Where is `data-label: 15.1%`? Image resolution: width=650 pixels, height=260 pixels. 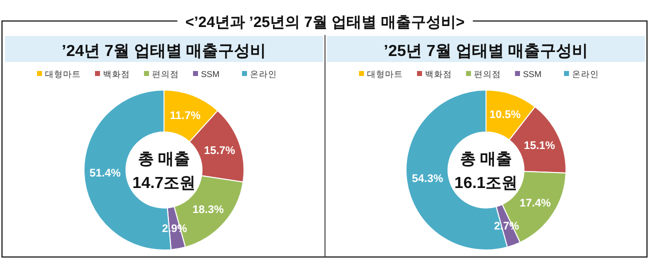
data-label: 15.1% is located at coordinates (540, 146).